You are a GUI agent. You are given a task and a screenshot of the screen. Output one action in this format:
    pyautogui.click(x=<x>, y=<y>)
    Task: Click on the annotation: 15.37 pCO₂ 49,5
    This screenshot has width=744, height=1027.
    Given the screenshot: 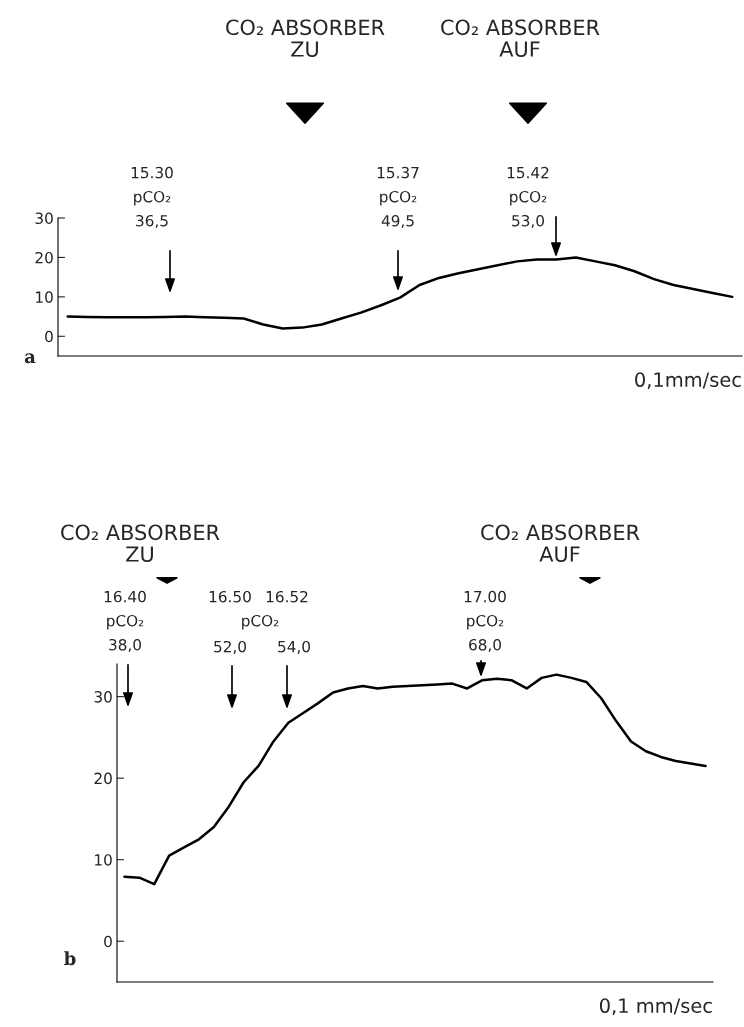 What is the action you would take?
    pyautogui.click(x=398, y=197)
    